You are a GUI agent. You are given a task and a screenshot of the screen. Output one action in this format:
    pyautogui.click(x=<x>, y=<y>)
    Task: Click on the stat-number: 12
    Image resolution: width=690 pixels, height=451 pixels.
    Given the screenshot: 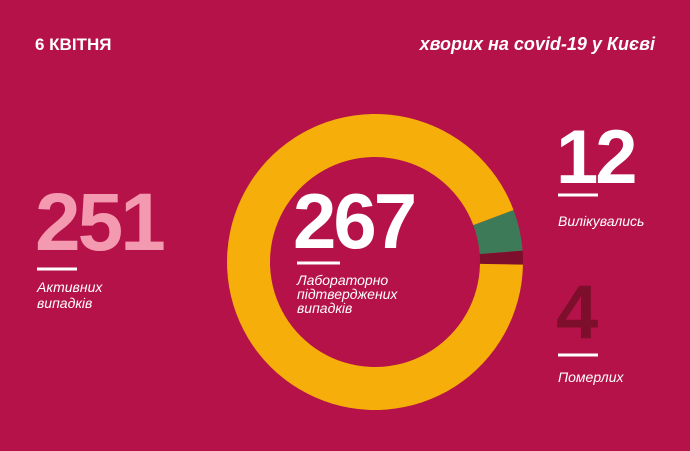 What is the action you would take?
    pyautogui.click(x=595, y=157)
    